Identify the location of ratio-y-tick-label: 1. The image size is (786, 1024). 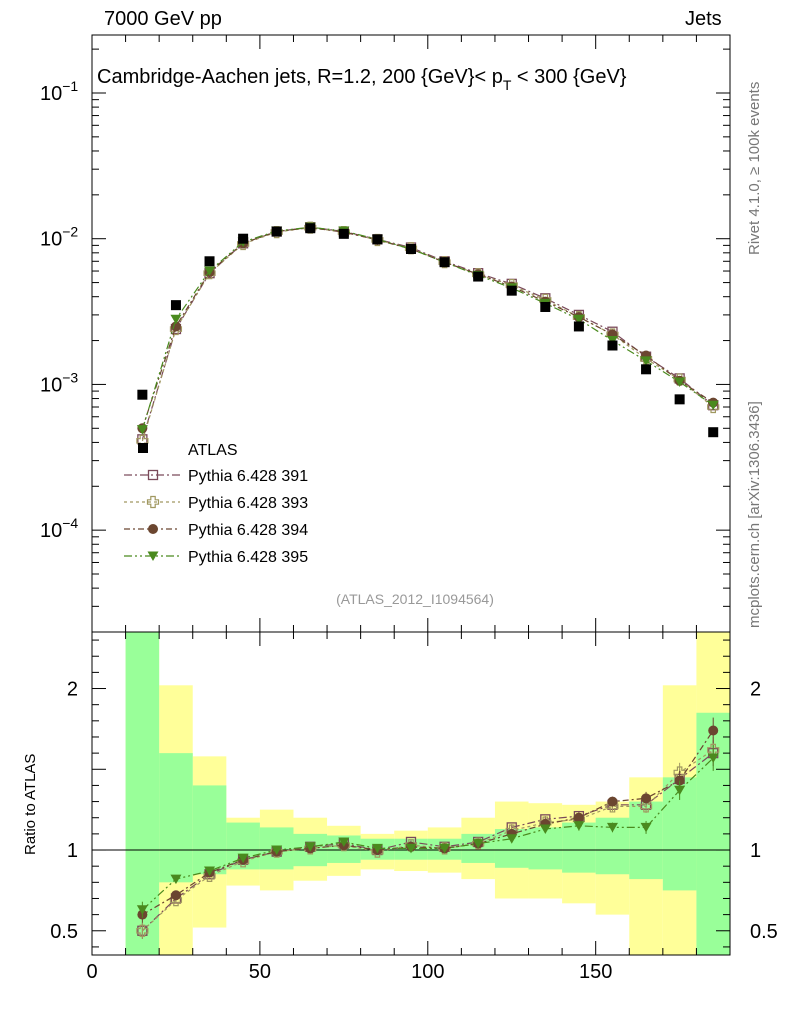
(72, 851).